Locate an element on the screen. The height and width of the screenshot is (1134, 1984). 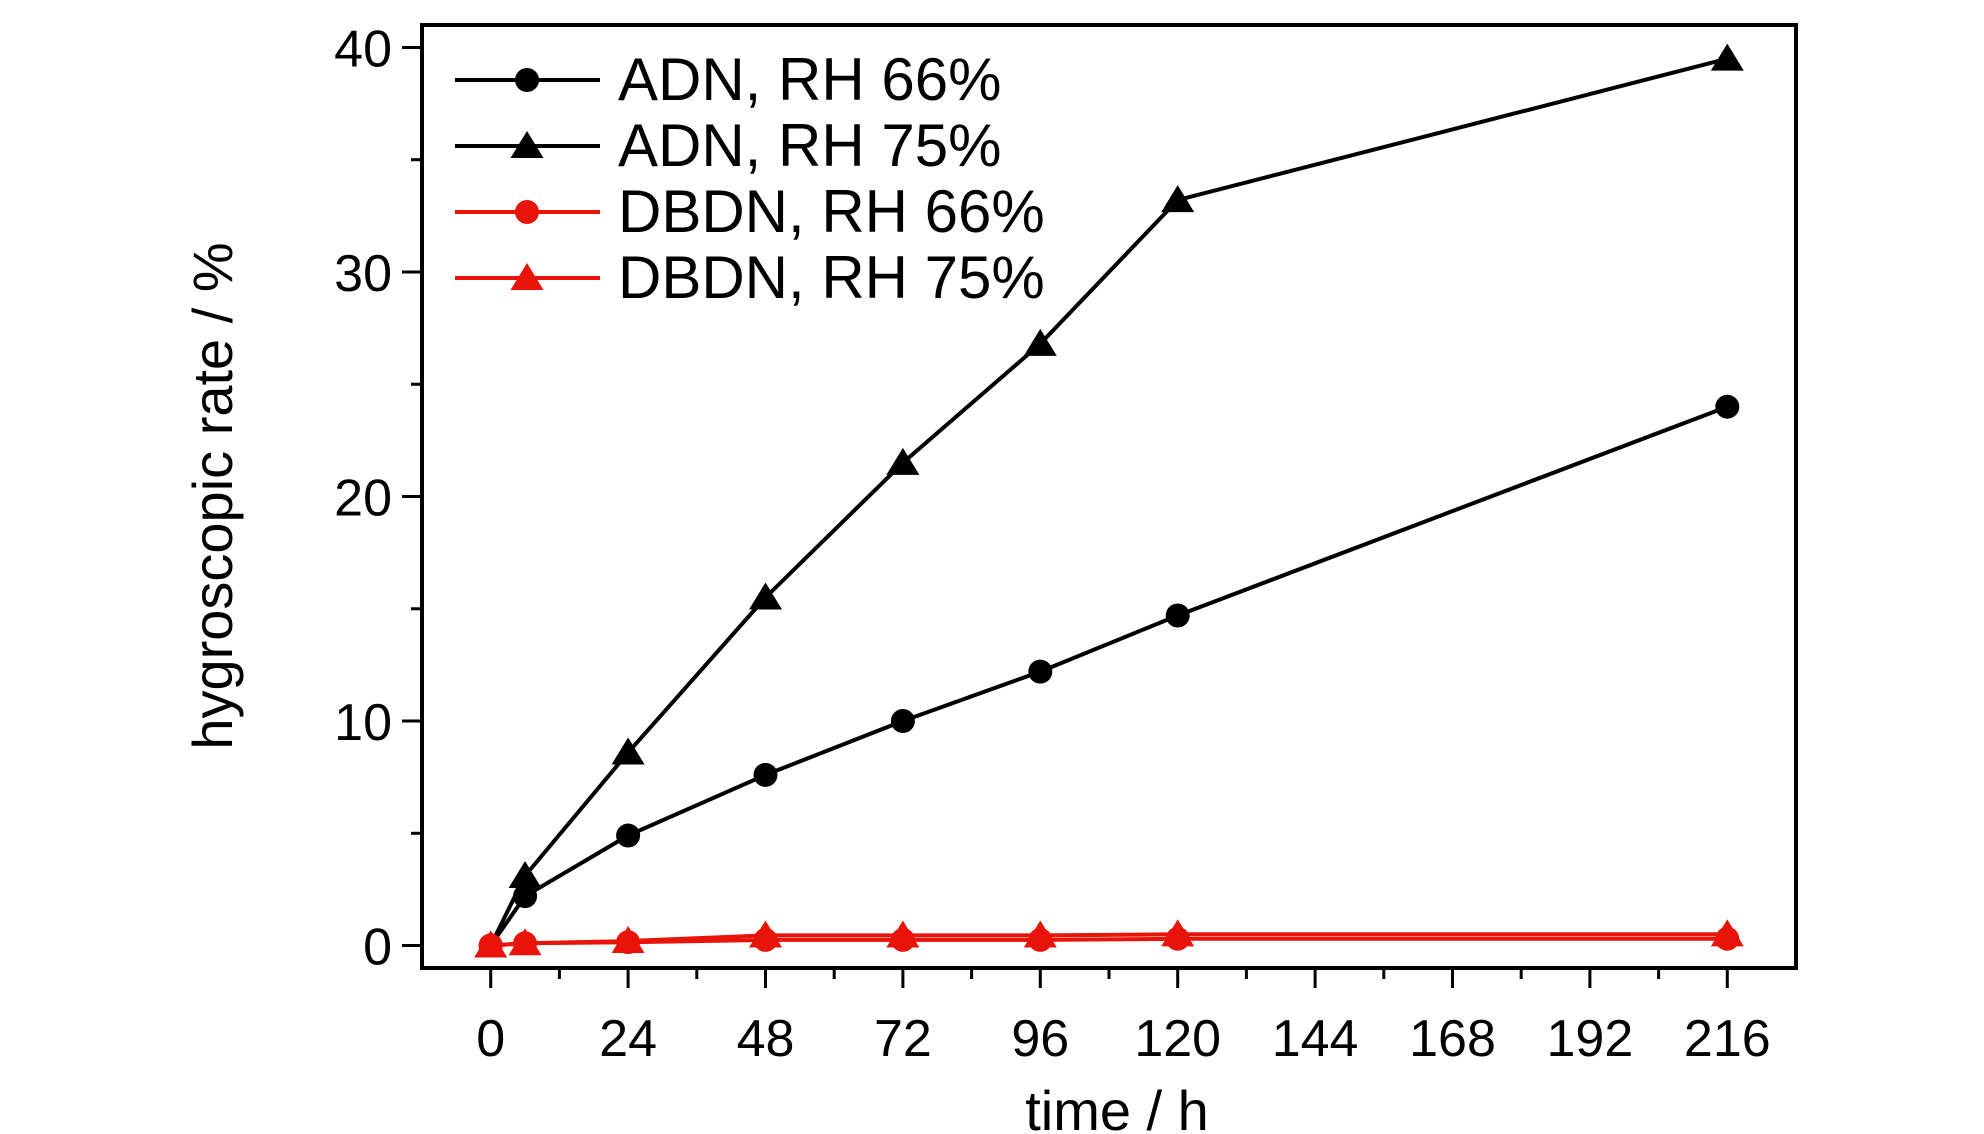
x-axis-title: time / h is located at coordinates (1117, 1106).